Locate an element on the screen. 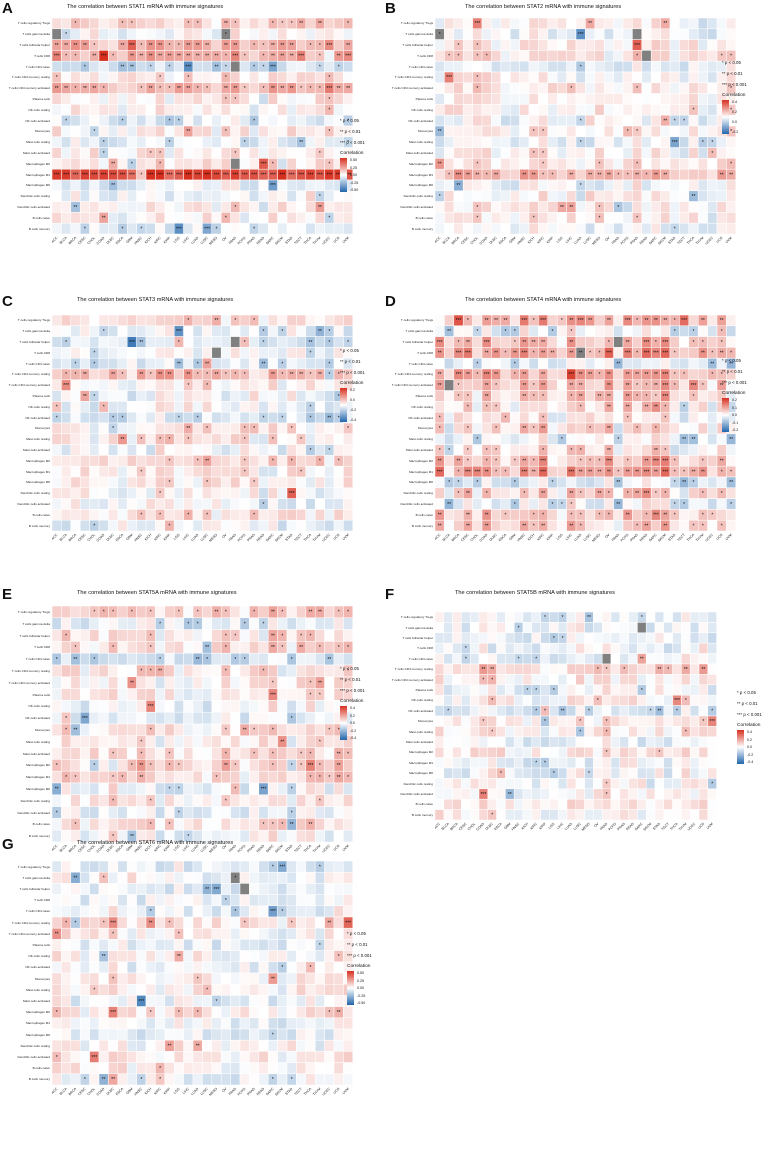 This screenshot has width=767, height=1157. column-label: OV is located at coordinates (224, 535).